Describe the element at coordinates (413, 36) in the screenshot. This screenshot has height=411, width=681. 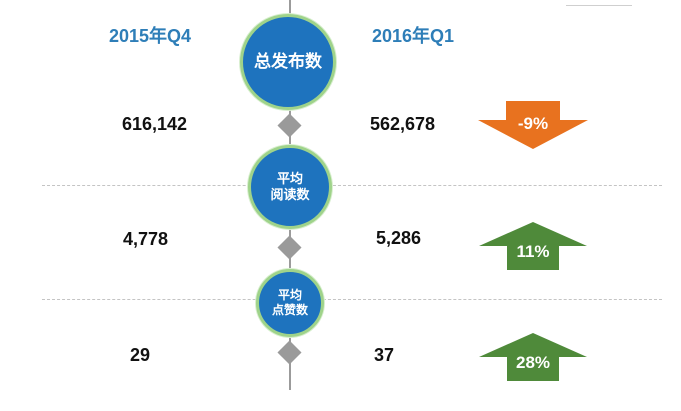
I see `header-2016-q1: 2016年Q1` at that location.